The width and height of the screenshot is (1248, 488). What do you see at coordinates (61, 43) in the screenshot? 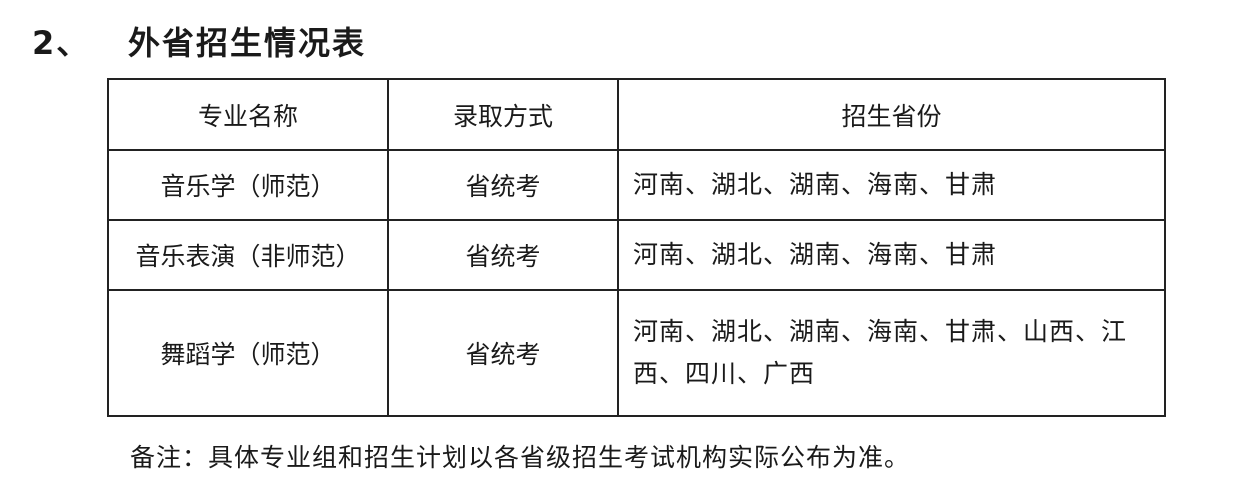
I see `section-number: 2、` at bounding box center [61, 43].